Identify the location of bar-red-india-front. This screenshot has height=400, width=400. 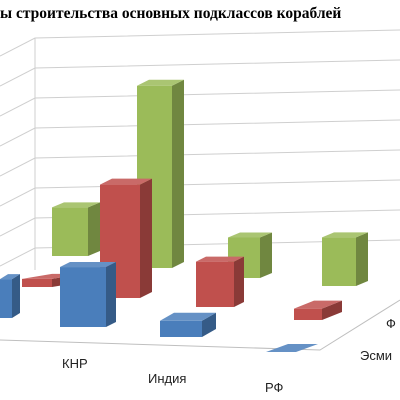
(215, 284).